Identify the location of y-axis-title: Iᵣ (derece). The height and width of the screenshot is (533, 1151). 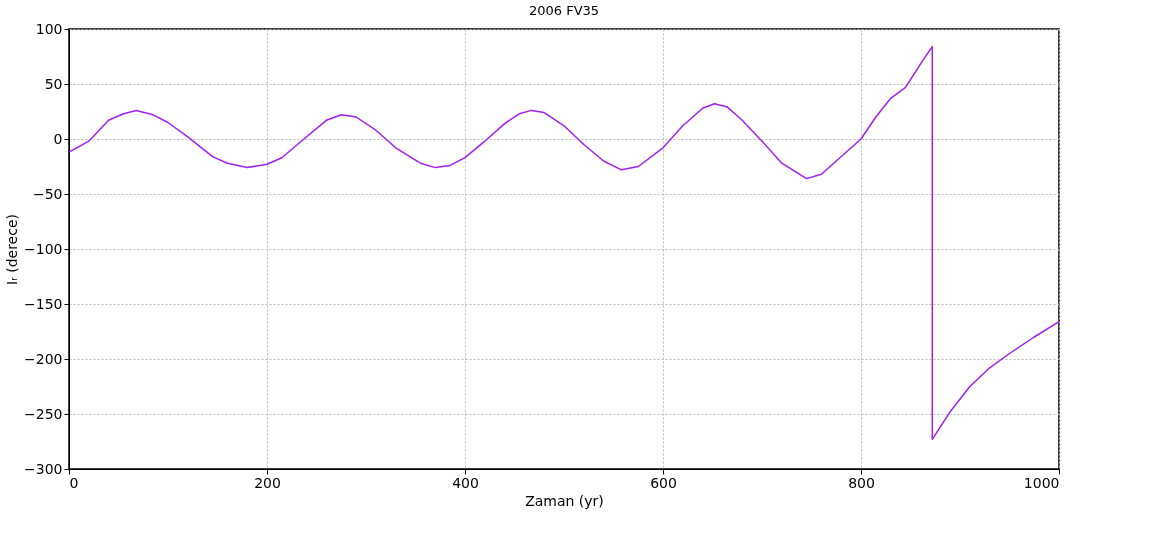
(12, 249).